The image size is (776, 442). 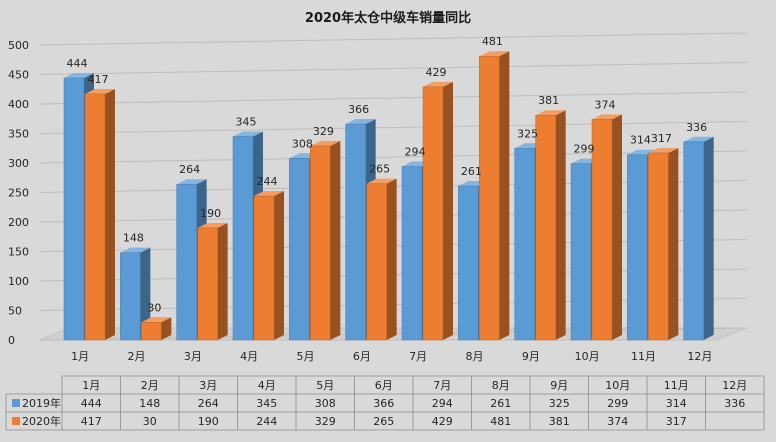 I want to click on table-value-cell: 244, so click(x=266, y=421).